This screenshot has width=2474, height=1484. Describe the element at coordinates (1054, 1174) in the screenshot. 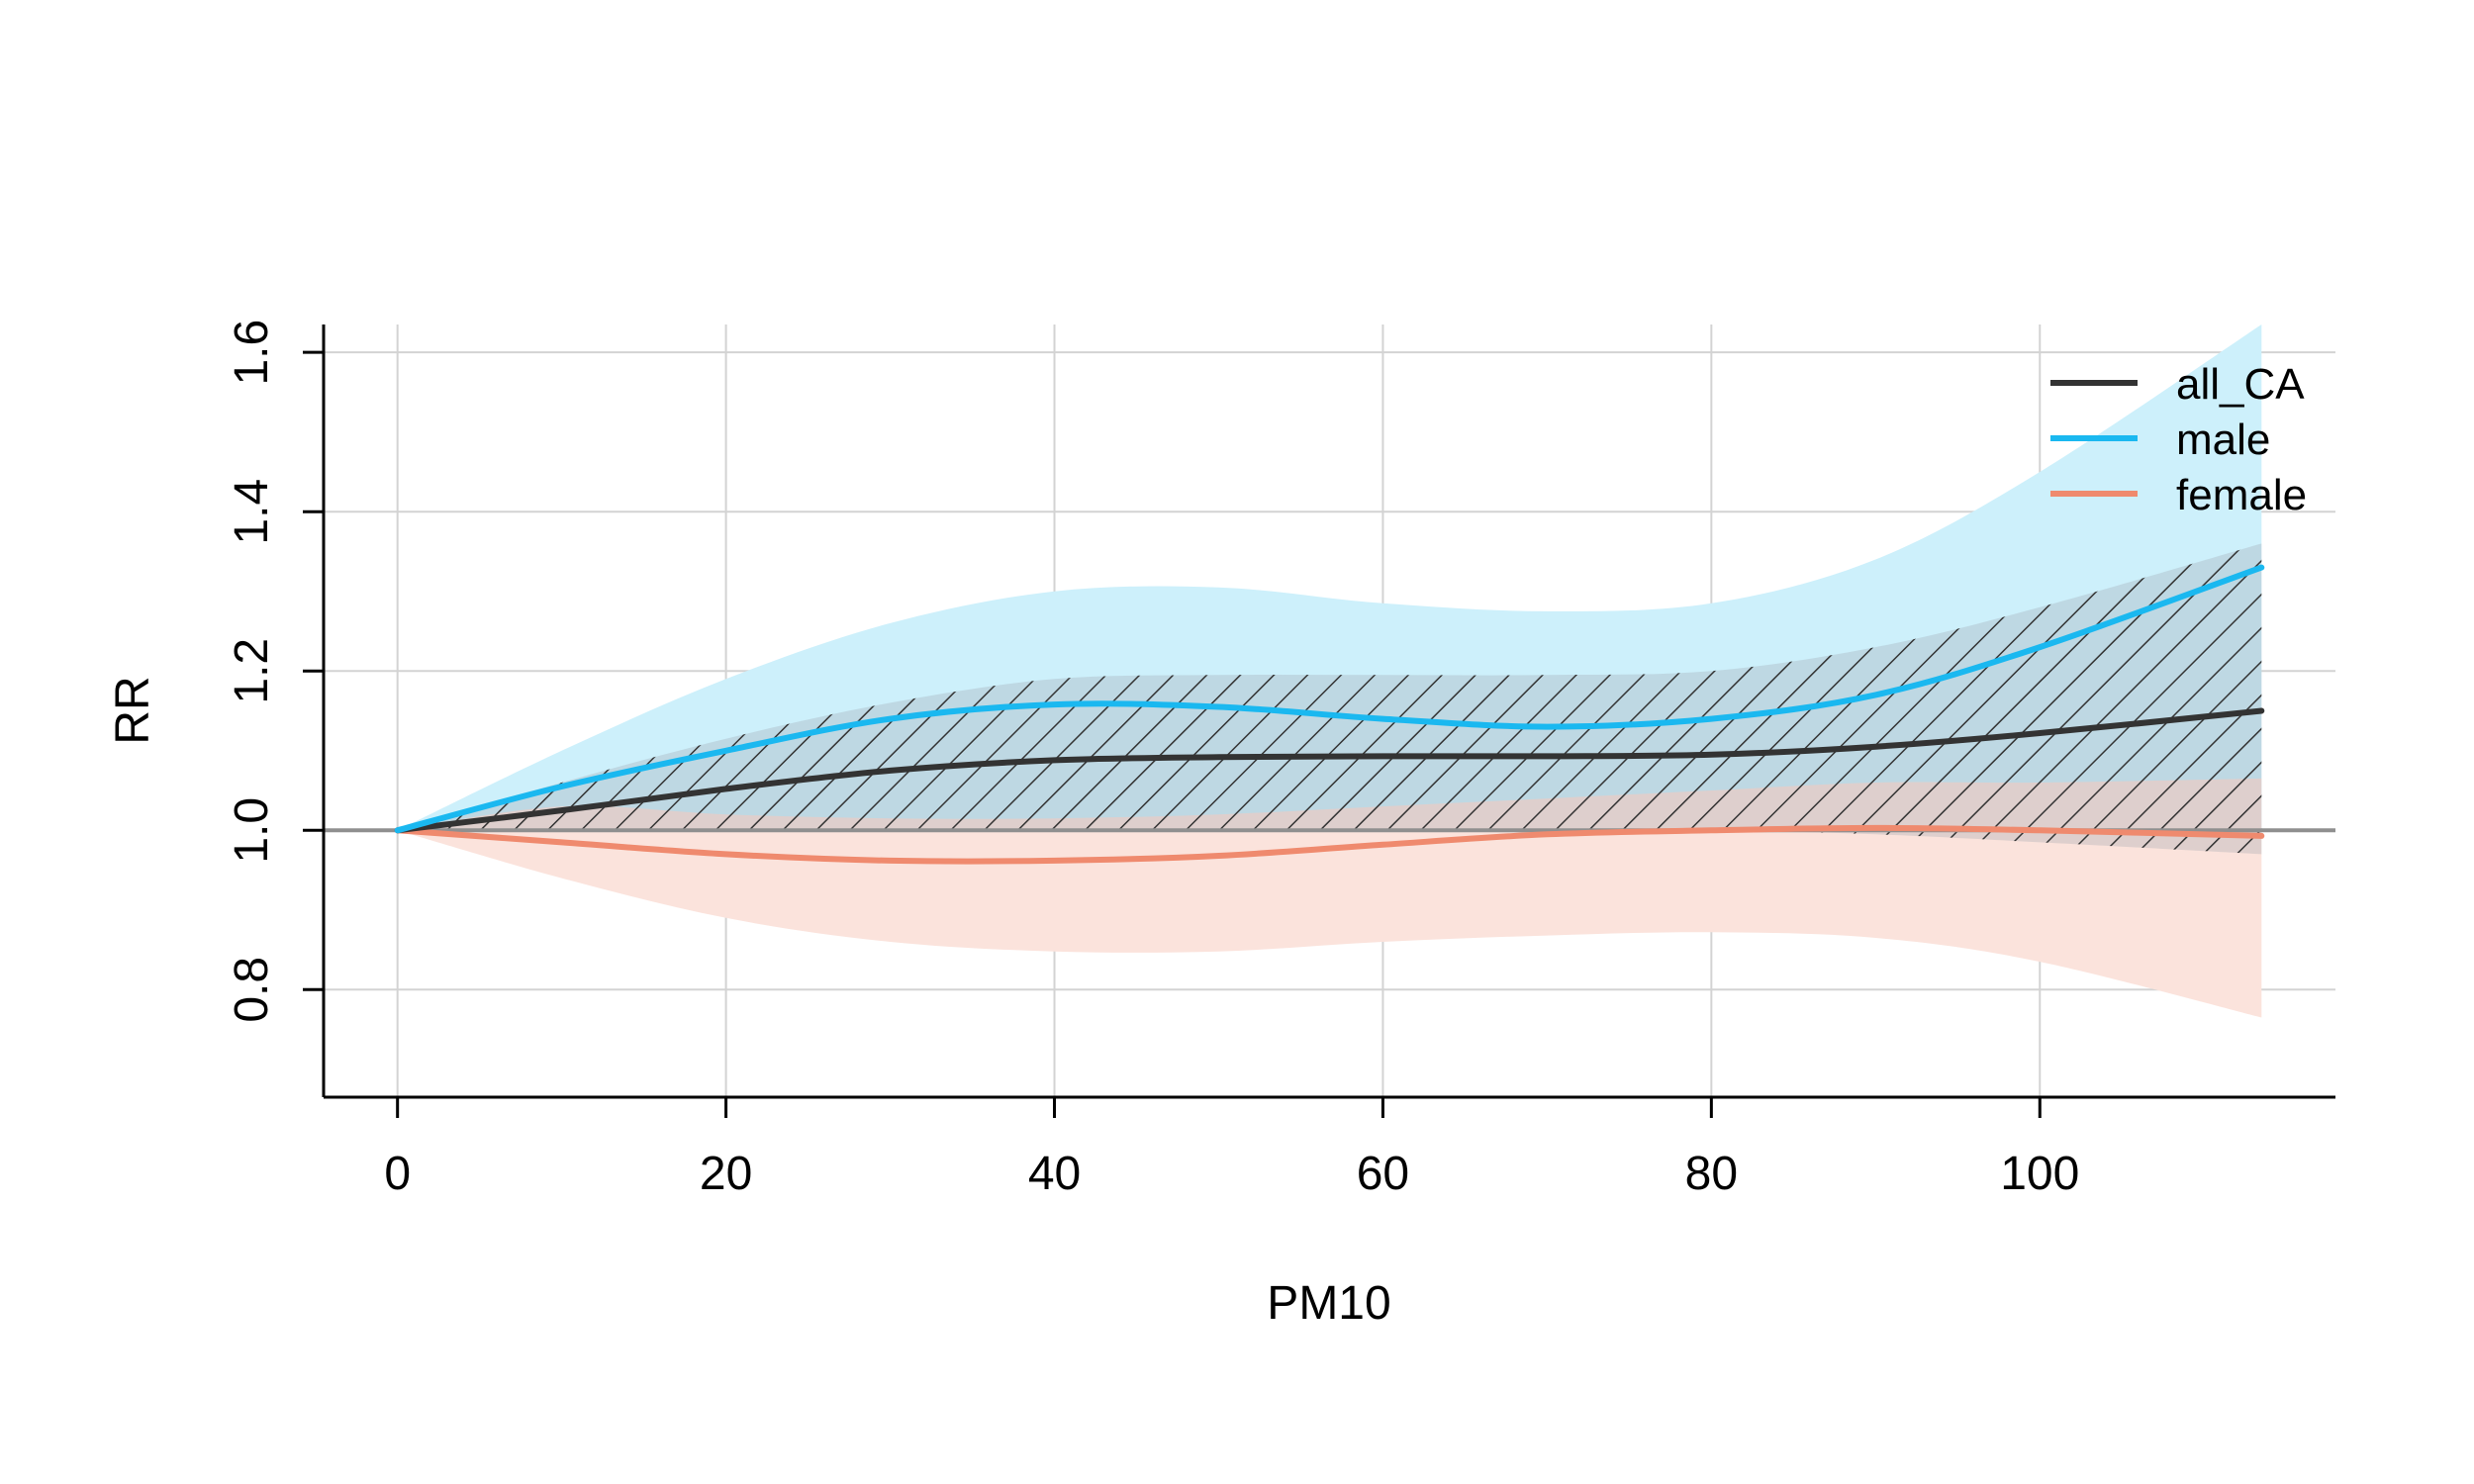

I see `x-tick-label: 40` at that location.